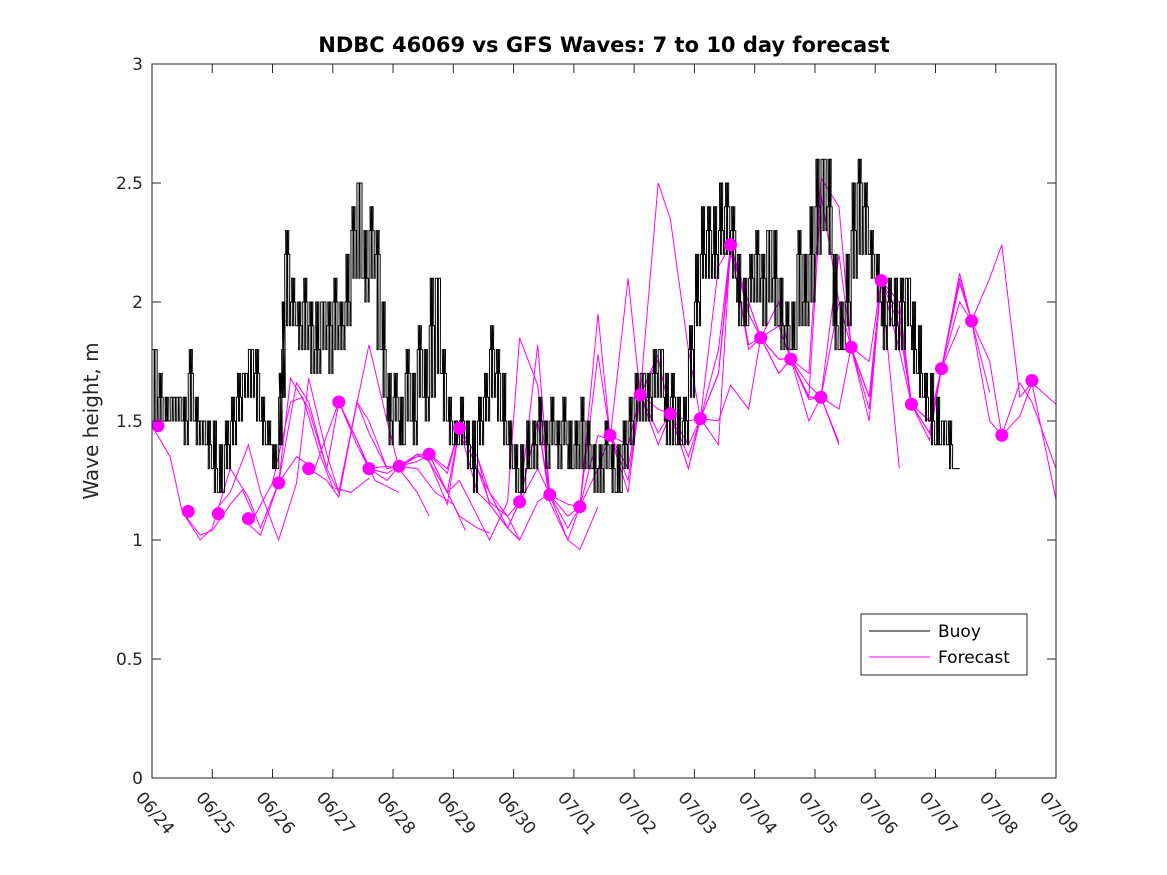 The width and height of the screenshot is (1167, 875). What do you see at coordinates (959, 632) in the screenshot?
I see `legend-buoy-label: Buoy` at bounding box center [959, 632].